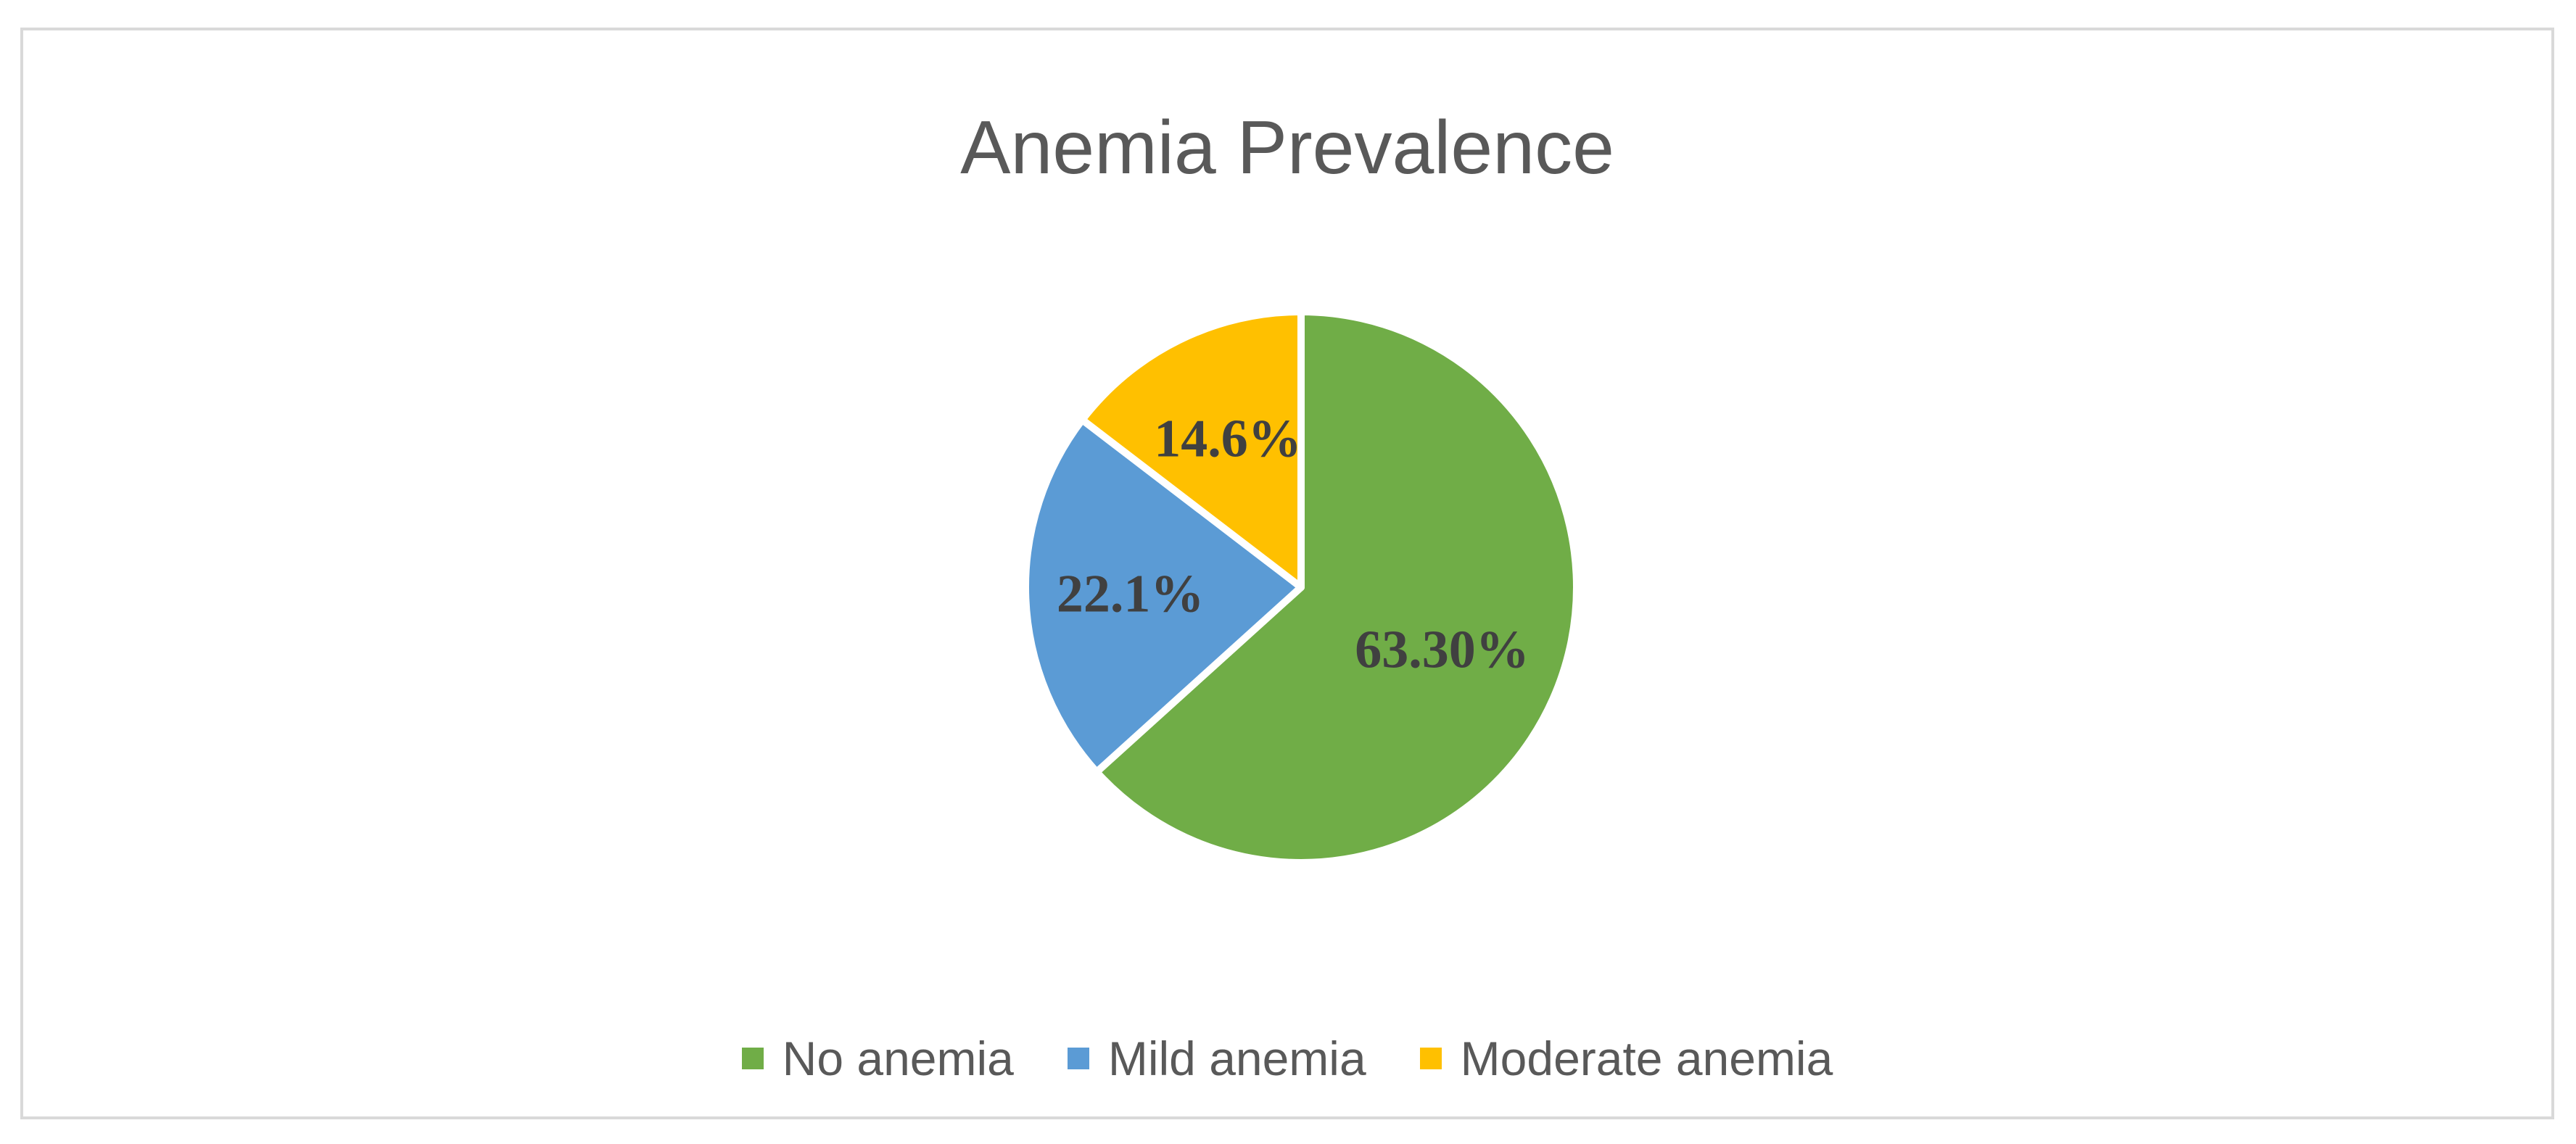 This screenshot has height=1144, width=2576. I want to click on pie-slice-no-anemia, so click(1336, 587).